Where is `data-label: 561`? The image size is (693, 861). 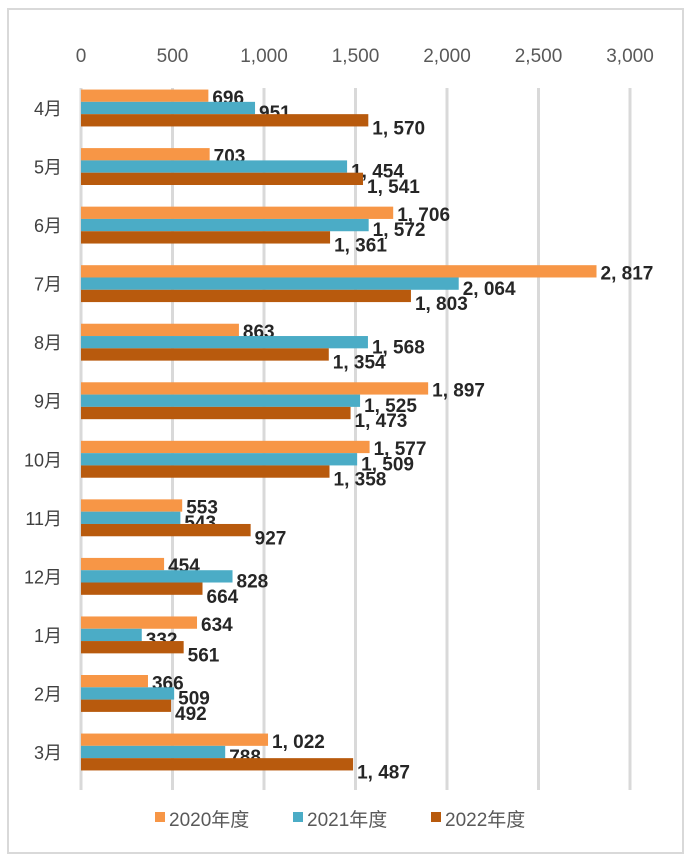 data-label: 561 is located at coordinates (204, 655).